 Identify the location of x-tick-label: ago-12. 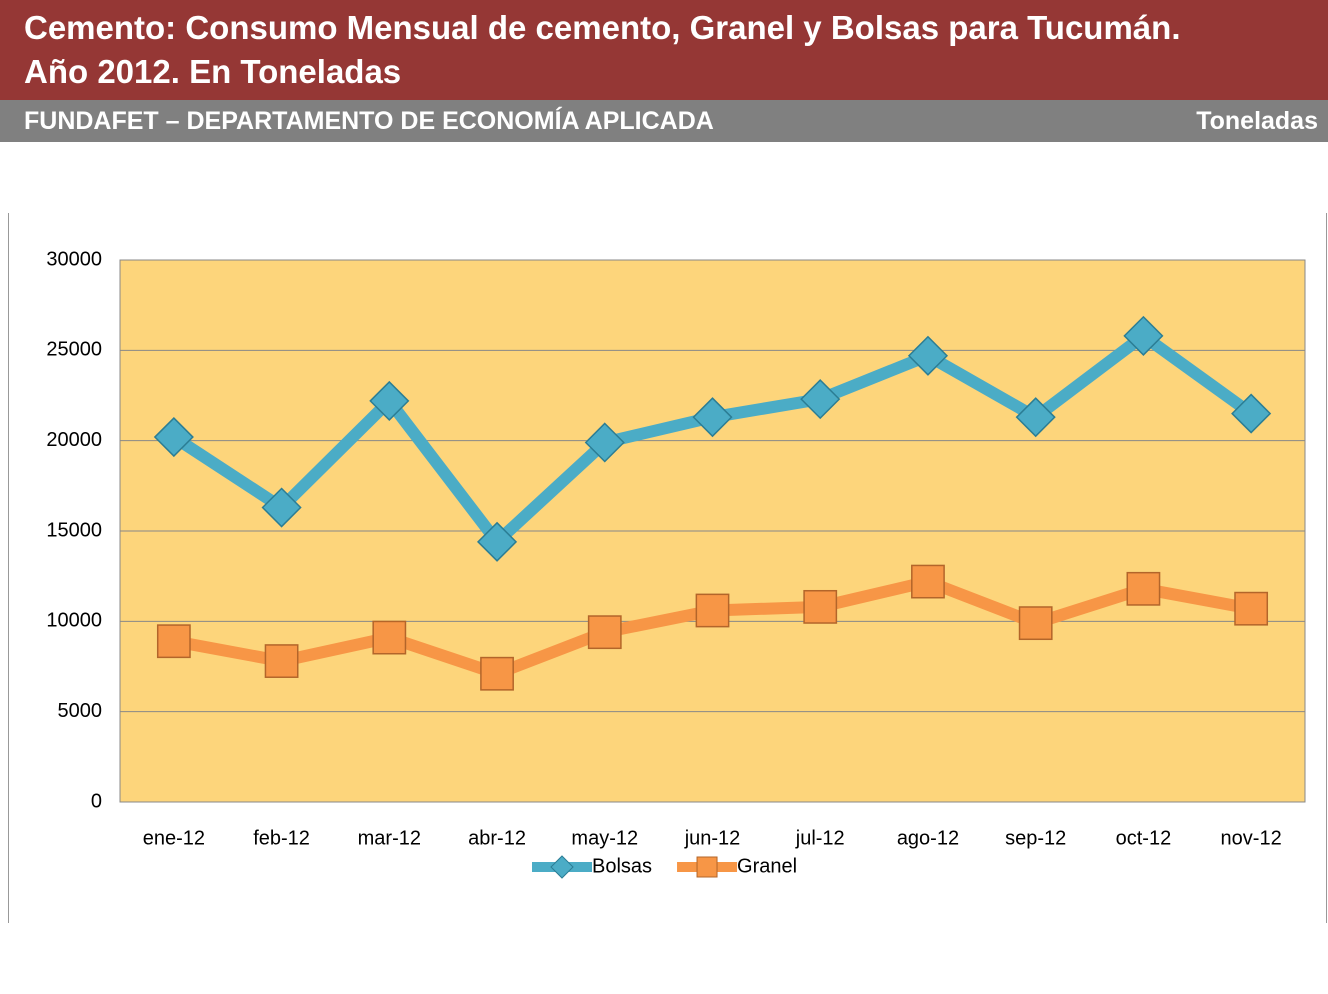
(928, 838).